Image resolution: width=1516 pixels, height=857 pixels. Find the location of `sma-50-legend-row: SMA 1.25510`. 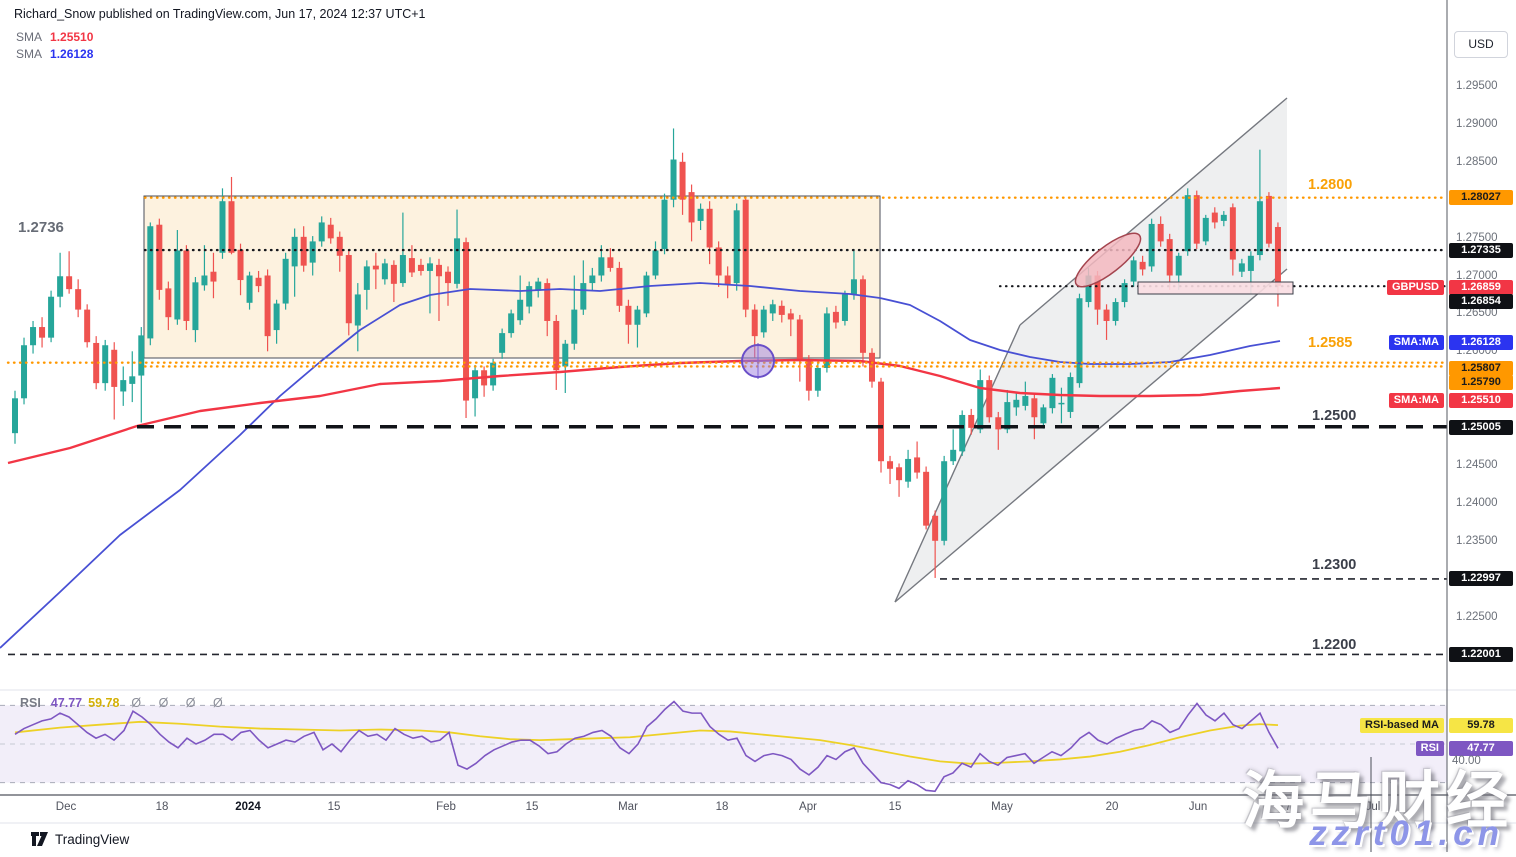

sma-50-legend-row: SMA 1.25510 is located at coordinates (54, 37).